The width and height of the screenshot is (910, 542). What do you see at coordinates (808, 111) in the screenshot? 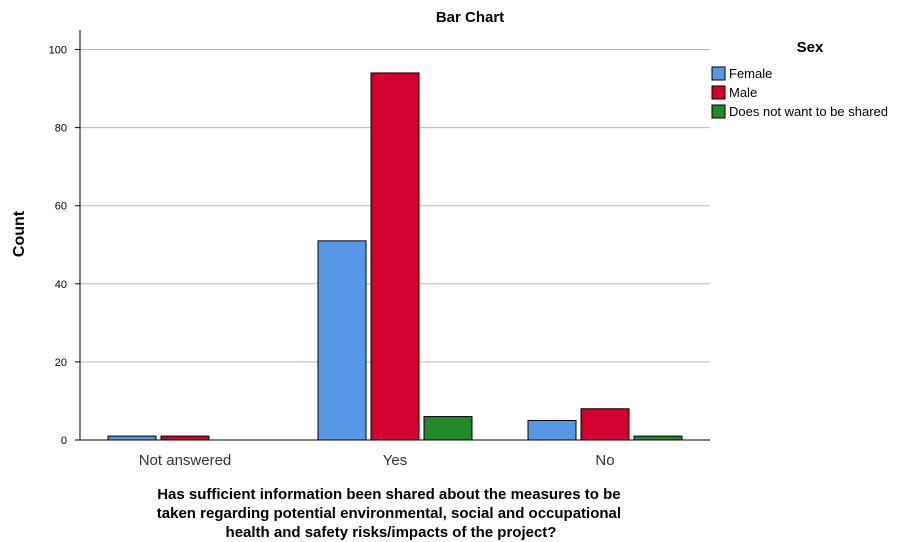
I see `legend-label: Does not want to be shared` at bounding box center [808, 111].